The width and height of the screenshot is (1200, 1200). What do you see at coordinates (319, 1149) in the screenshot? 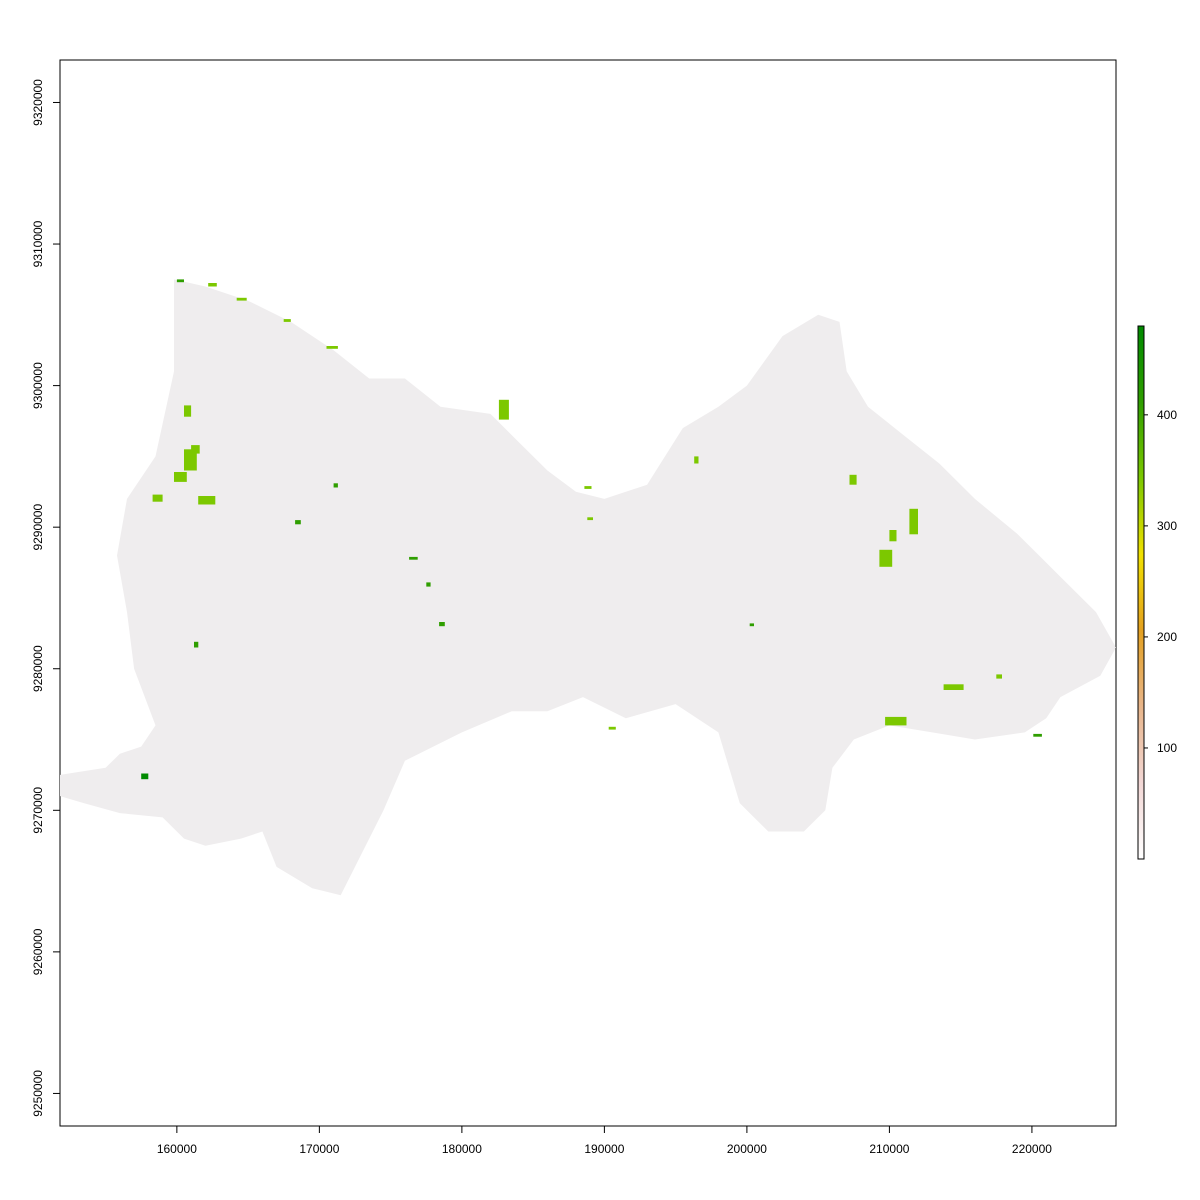
I see `x-tick-label: 170000` at bounding box center [319, 1149].